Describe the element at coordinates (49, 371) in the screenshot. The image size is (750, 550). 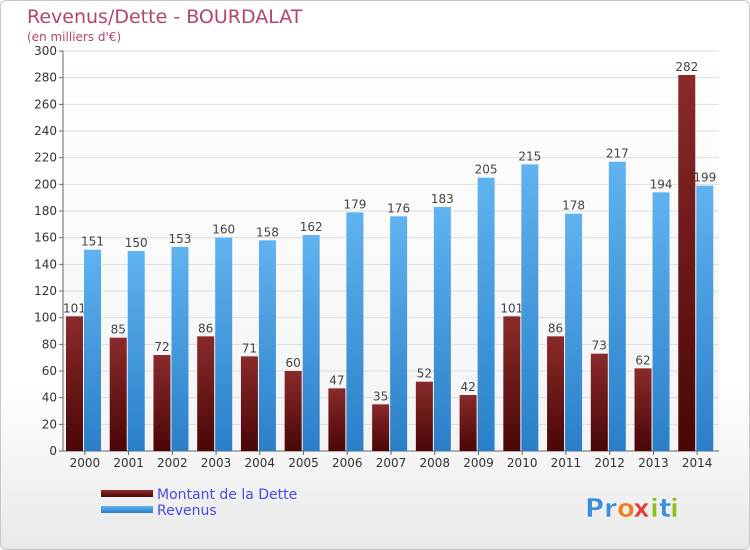
I see `y-tick-label: 60` at that location.